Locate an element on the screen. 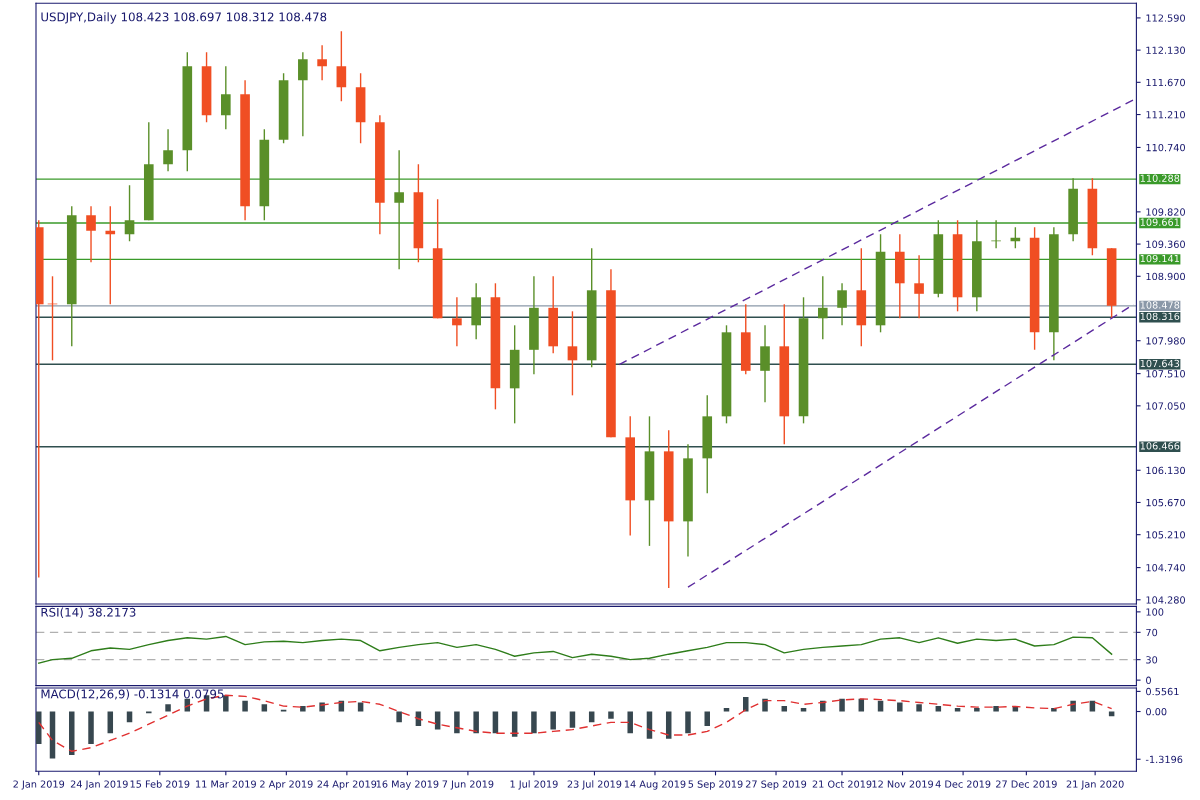  y-tick-label: 30 is located at coordinates (1152, 660).